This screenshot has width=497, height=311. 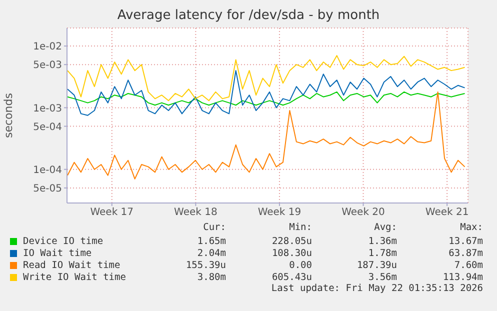 What do you see at coordinates (248, 15) in the screenshot?
I see `chart-title: Average latency for /dev/sda - by month` at bounding box center [248, 15].